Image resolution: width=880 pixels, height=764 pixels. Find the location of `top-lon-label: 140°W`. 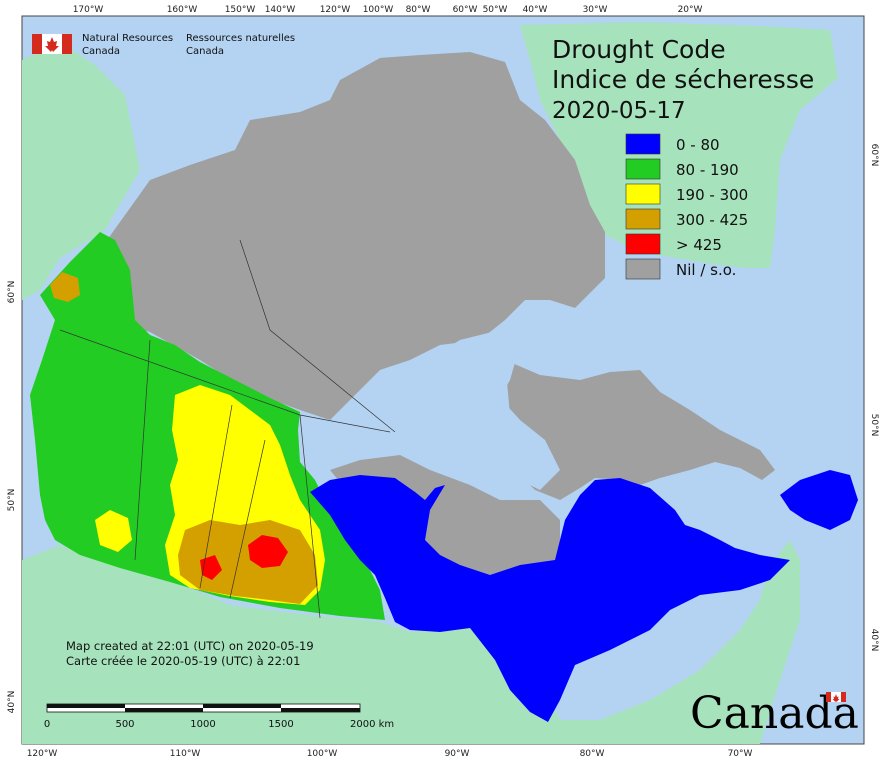

top-lon-label: 140°W is located at coordinates (280, 10).